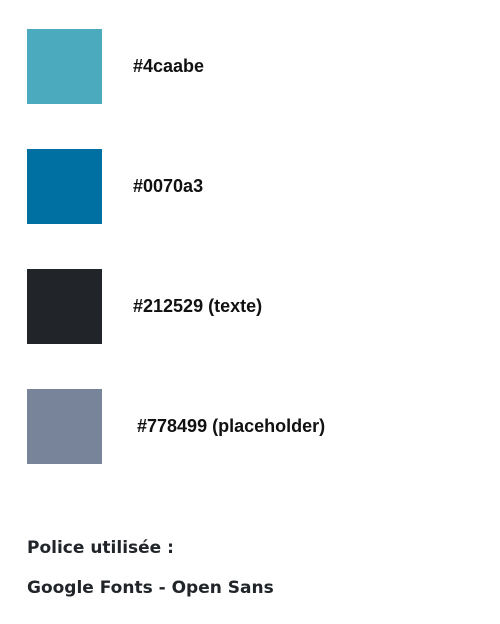 The height and width of the screenshot is (624, 500). What do you see at coordinates (150, 588) in the screenshot?
I see `font-name: Google Fonts - Open Sans` at bounding box center [150, 588].